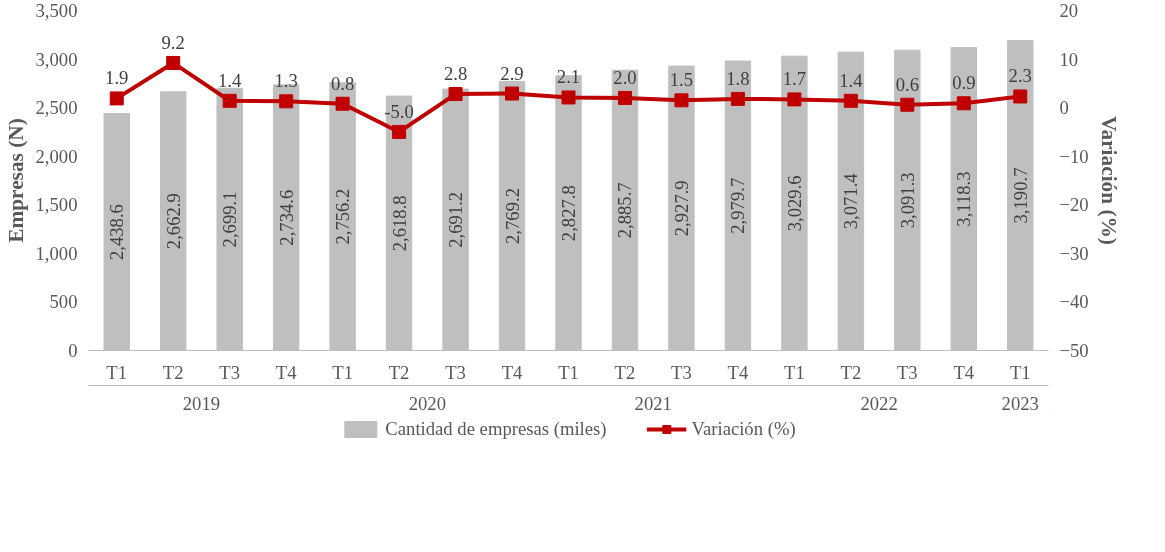  Describe the element at coordinates (117, 78) in the screenshot. I see `data-label: 1.9` at that location.